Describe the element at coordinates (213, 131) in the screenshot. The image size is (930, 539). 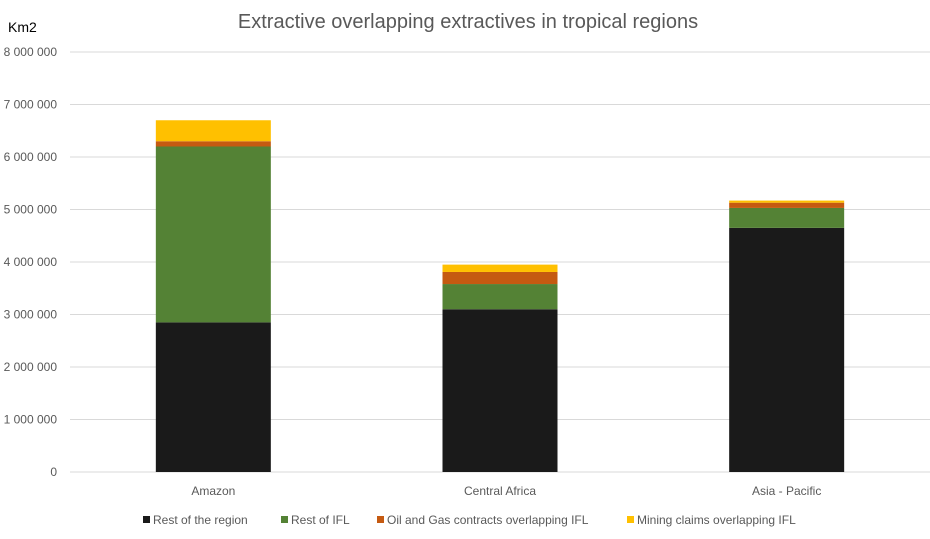
I see `bar-segment-mining-claims-overlapping-ifl-amazon` at that location.